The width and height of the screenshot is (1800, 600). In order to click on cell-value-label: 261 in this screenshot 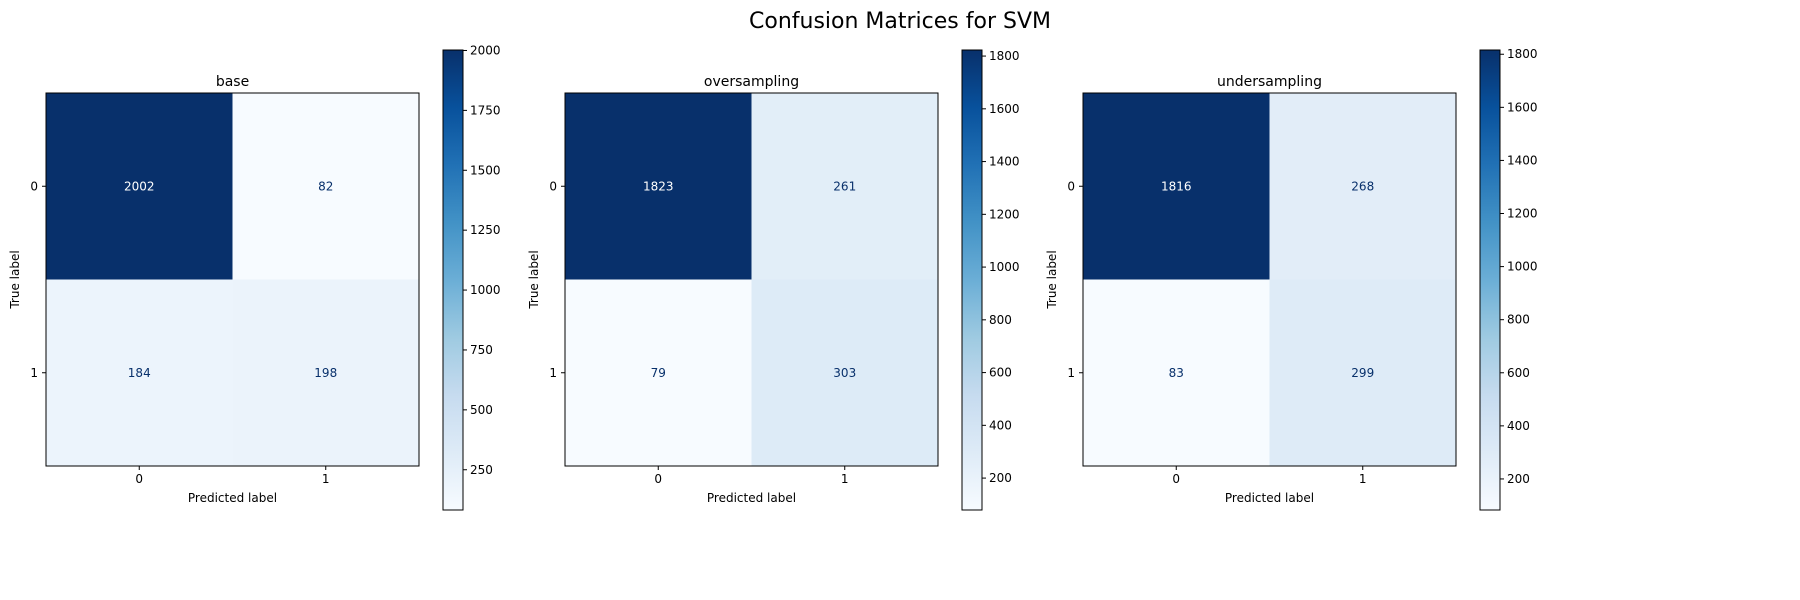, I will do `click(844, 186)`.